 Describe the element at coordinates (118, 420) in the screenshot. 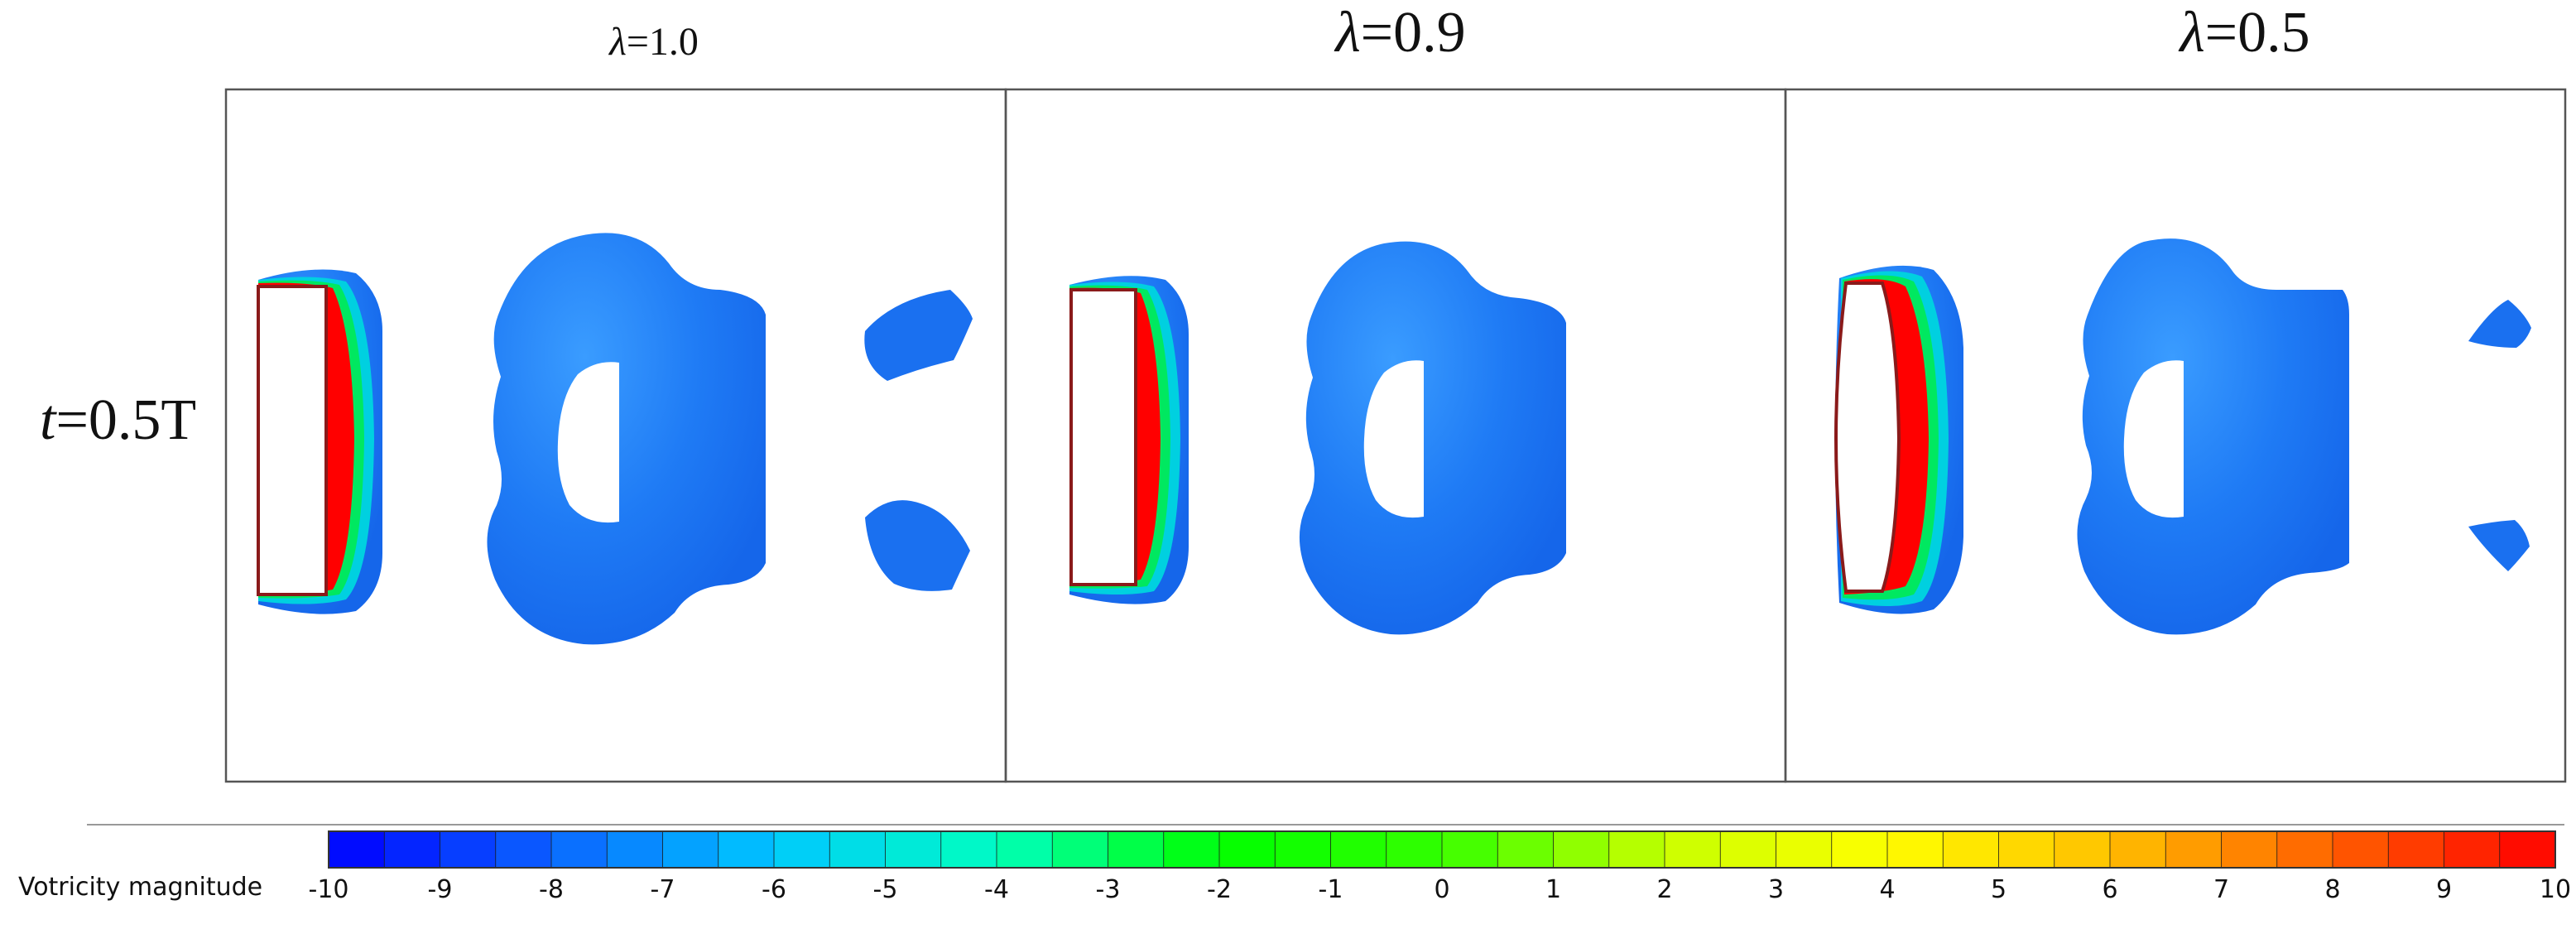

I see `row-label: t=0.5T` at that location.